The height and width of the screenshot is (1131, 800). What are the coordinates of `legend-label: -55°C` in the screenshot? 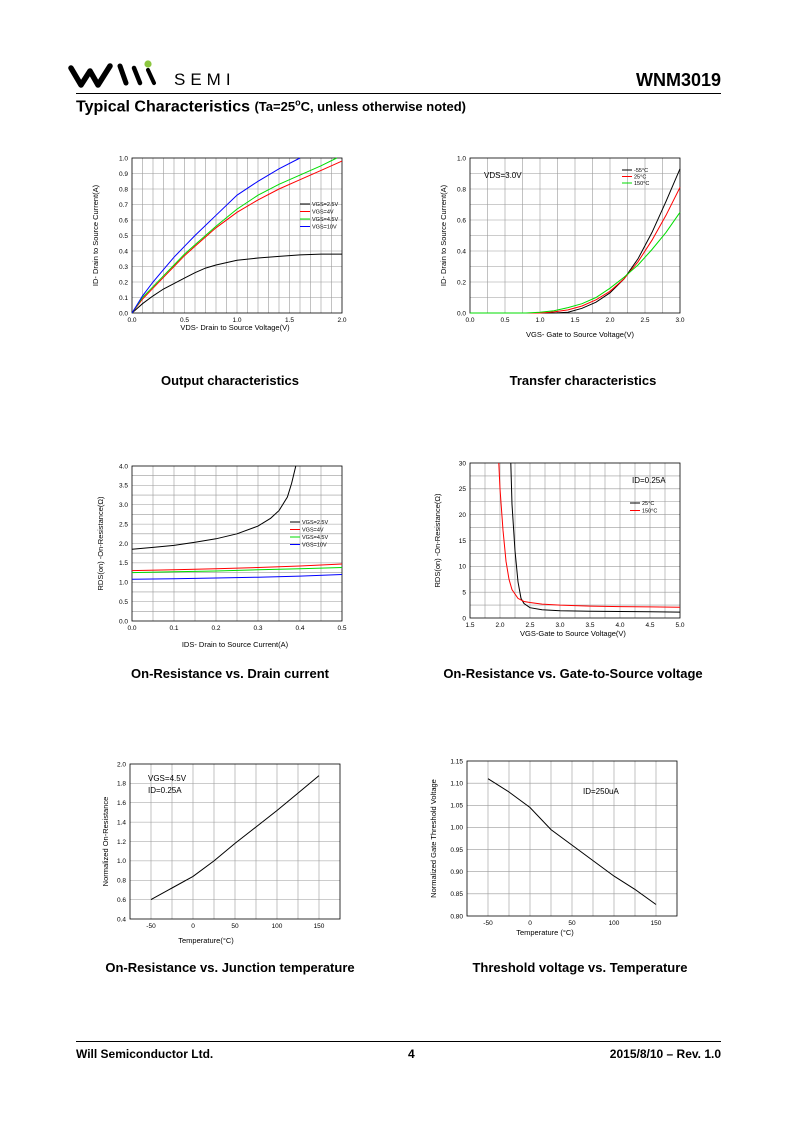 It's located at (641, 171).